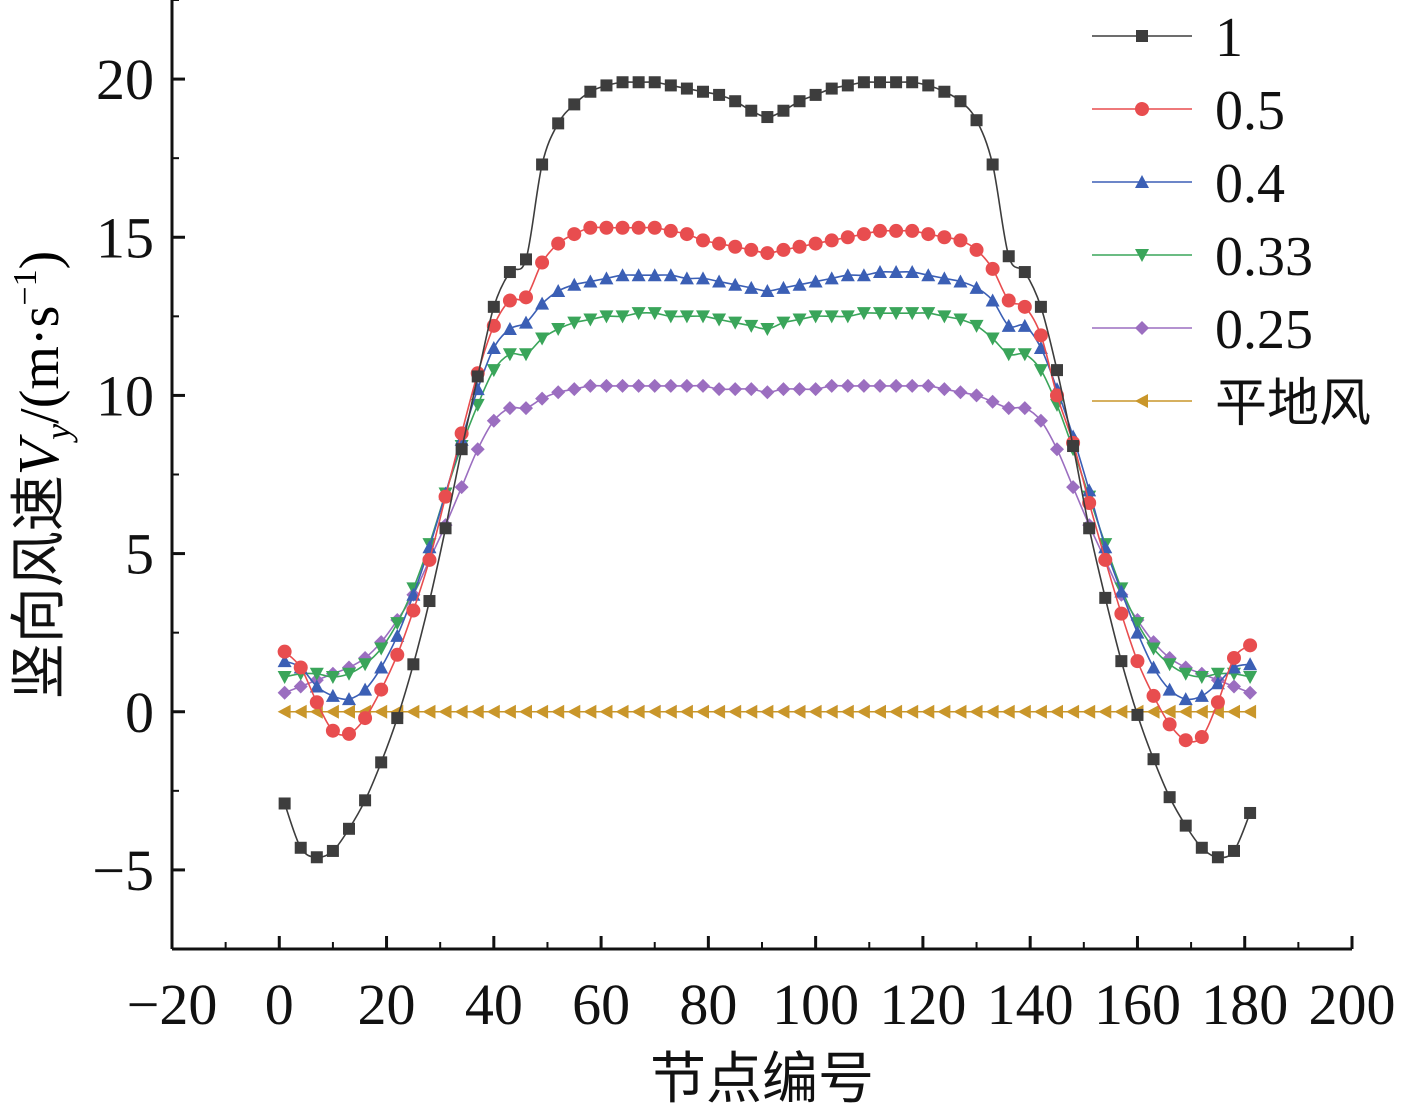 Image resolution: width=1411 pixels, height=1110 pixels. What do you see at coordinates (42, 475) in the screenshot?
I see `y-axis-title: 竖向风速Vy/(m·s−1)` at bounding box center [42, 475].